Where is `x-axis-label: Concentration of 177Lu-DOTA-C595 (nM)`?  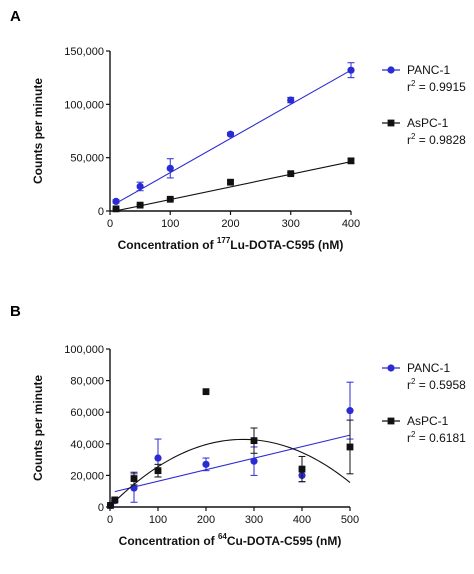 x-axis-label: Concentration of 177Lu-DOTA-C595 (nM) is located at coordinates (231, 244).